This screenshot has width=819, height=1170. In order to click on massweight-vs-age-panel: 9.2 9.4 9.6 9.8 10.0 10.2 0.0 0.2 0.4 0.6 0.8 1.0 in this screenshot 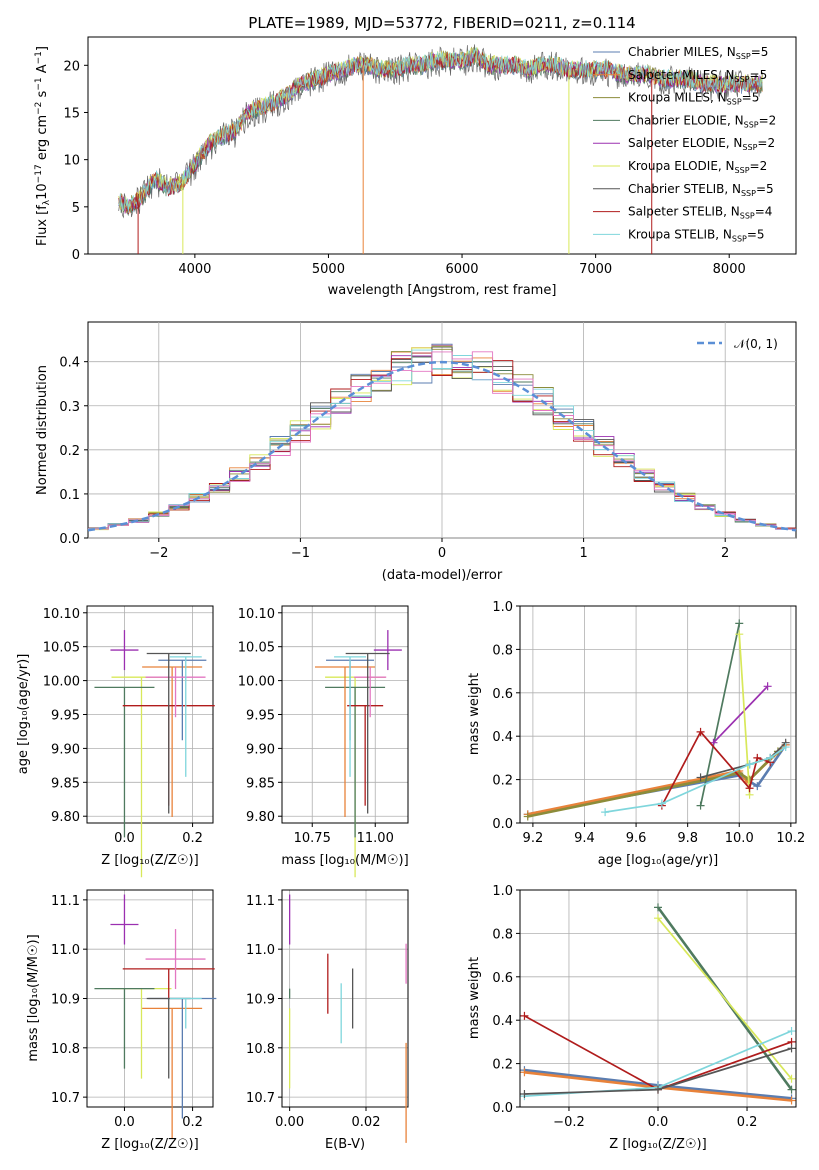, I will do `click(648, 723)`.